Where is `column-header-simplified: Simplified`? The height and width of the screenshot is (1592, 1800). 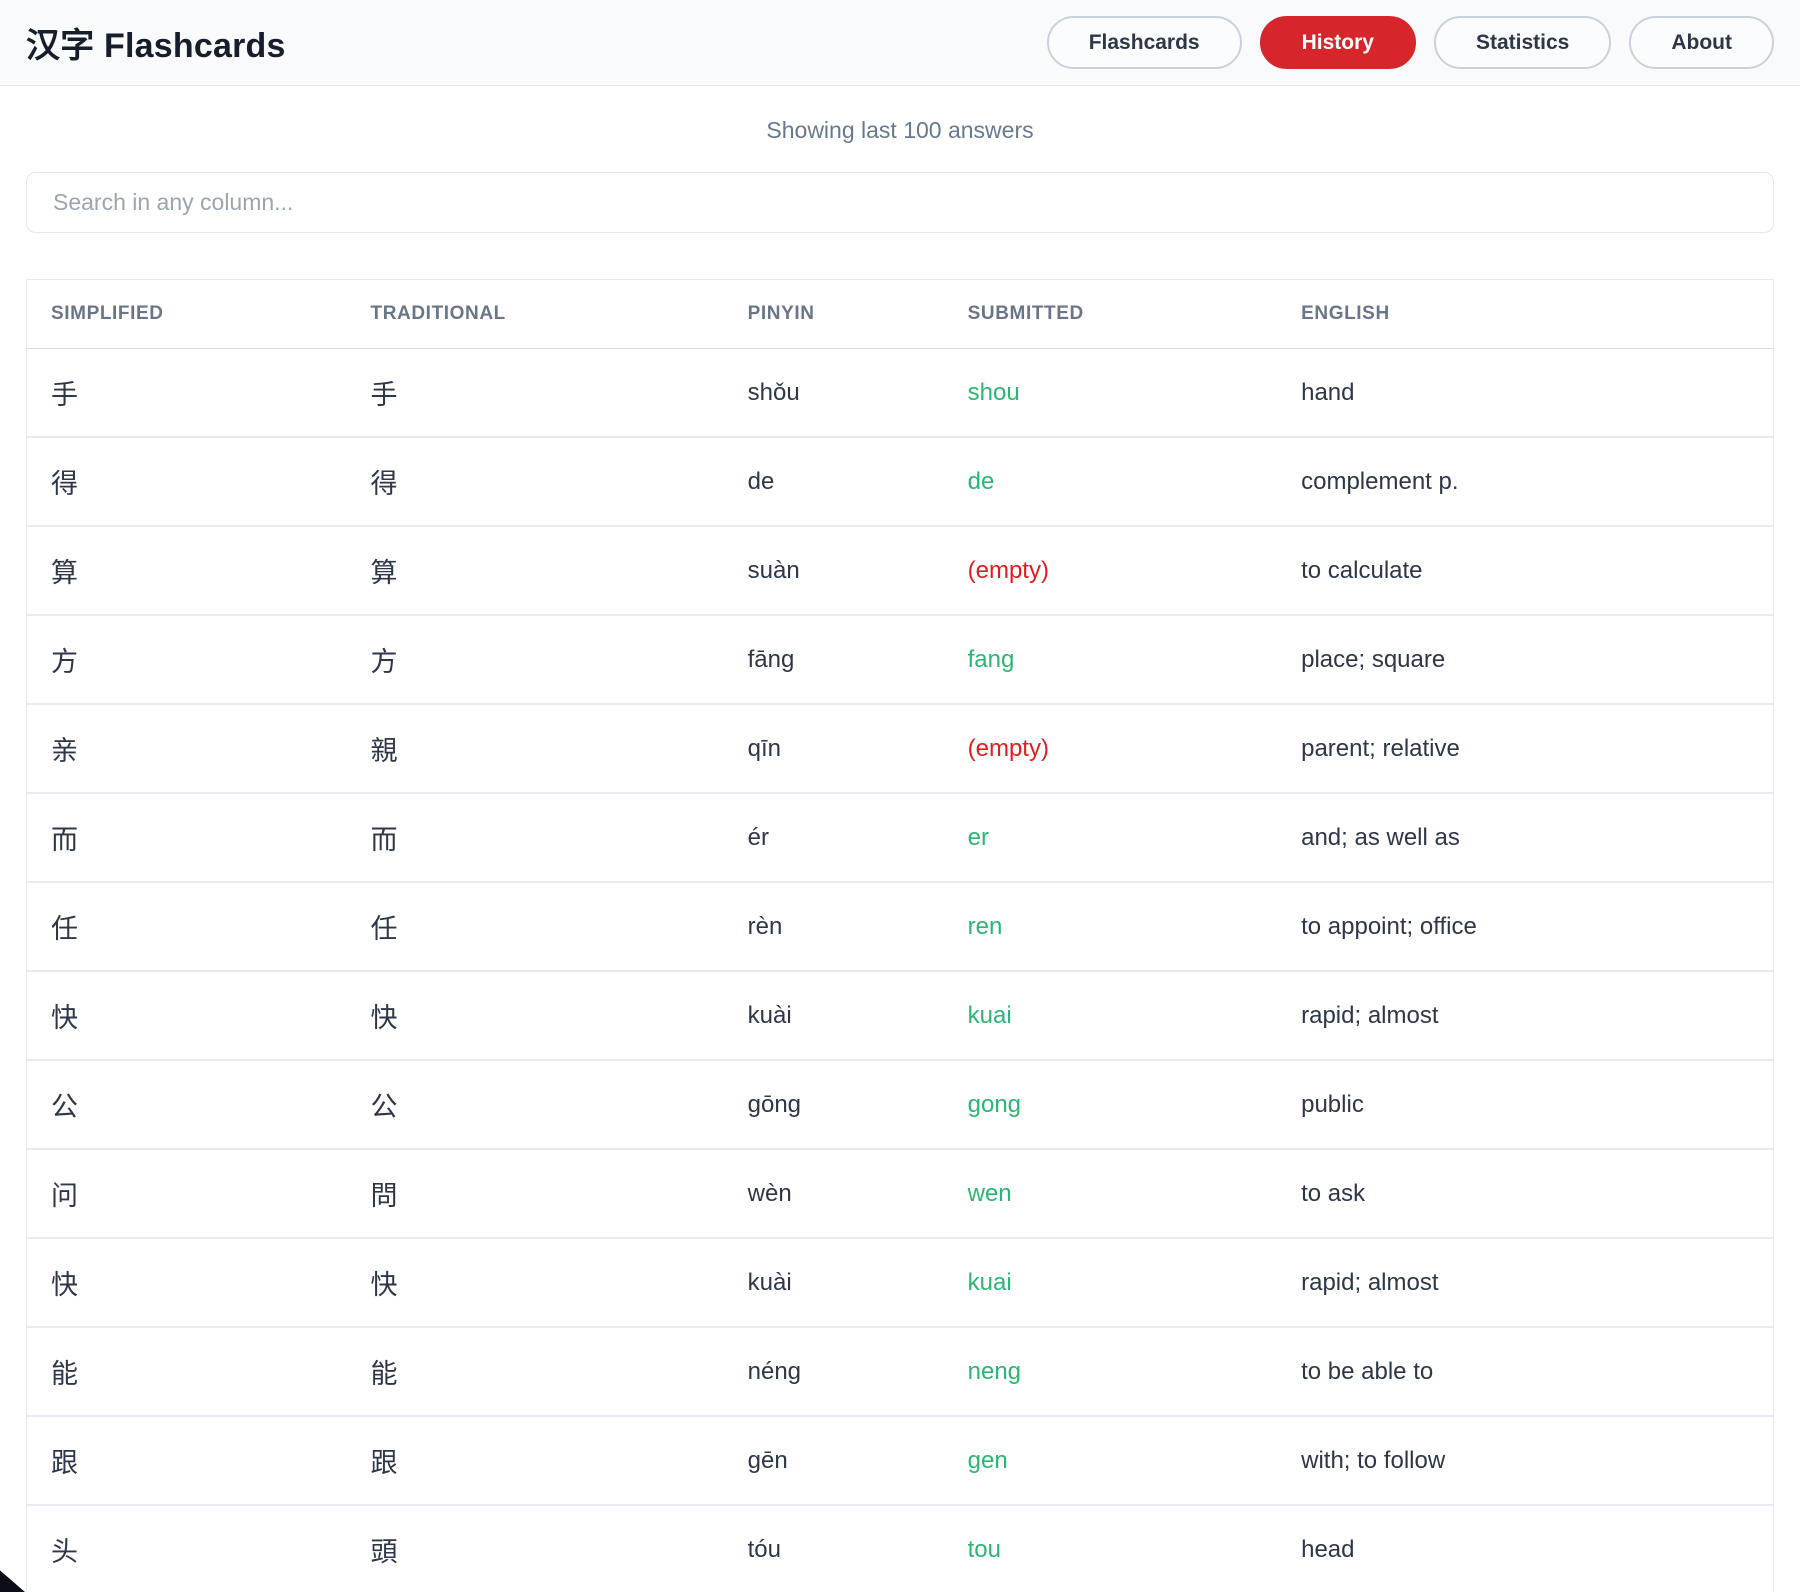
column-header-simplified: Simplified is located at coordinates (187, 314).